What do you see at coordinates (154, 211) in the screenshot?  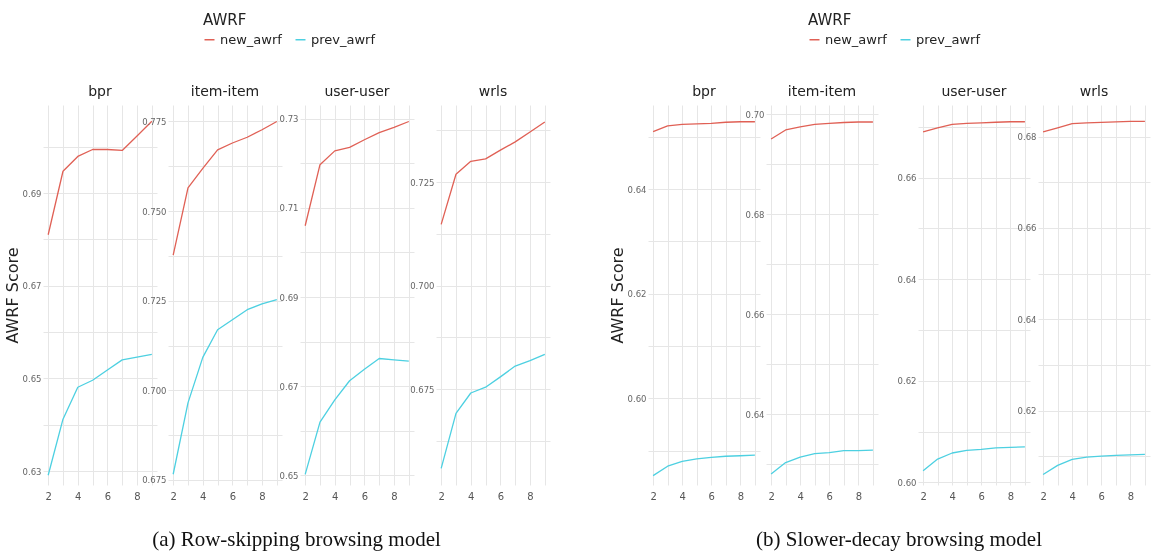 I see `y-tick-label: 0.750` at bounding box center [154, 211].